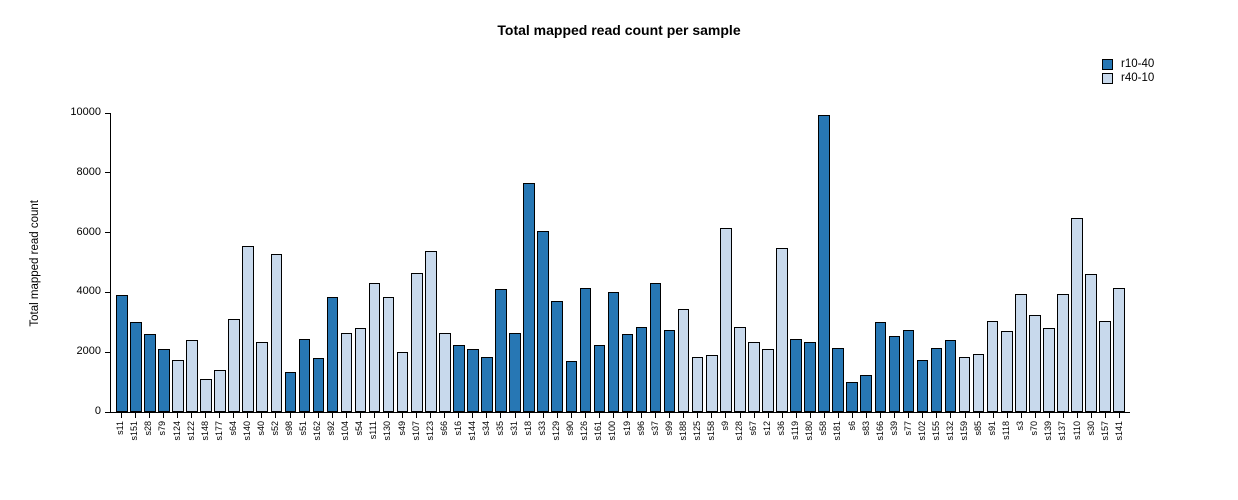 This screenshot has height=500, width=1238. I want to click on bar-s52, so click(276, 332).